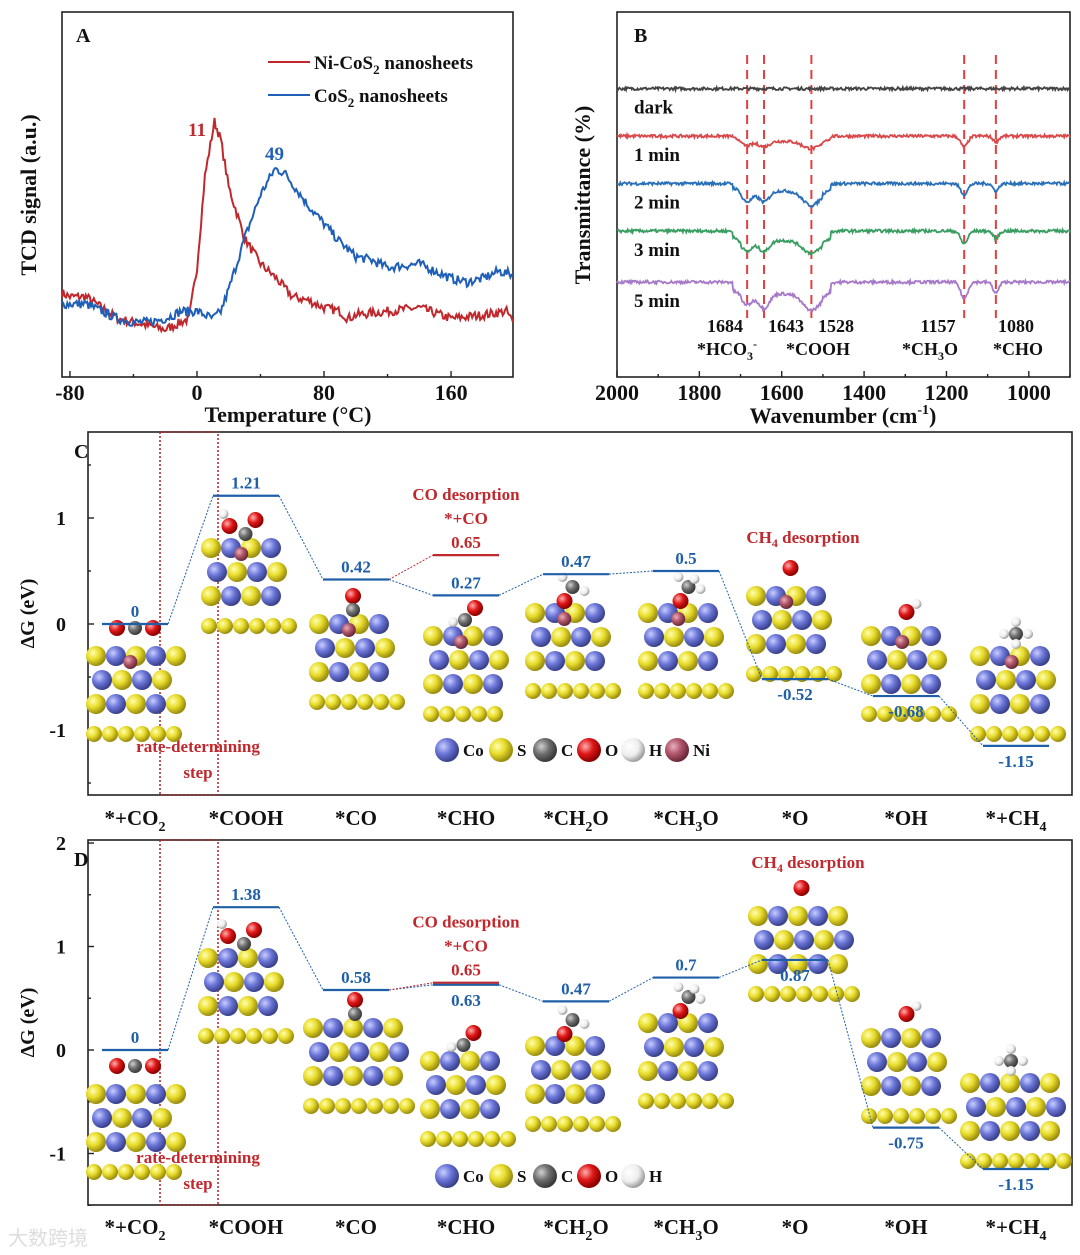 The height and width of the screenshot is (1255, 1080). What do you see at coordinates (582, 195) in the screenshot?
I see `panel-b-ylabel: Transmittance (%)` at bounding box center [582, 195].